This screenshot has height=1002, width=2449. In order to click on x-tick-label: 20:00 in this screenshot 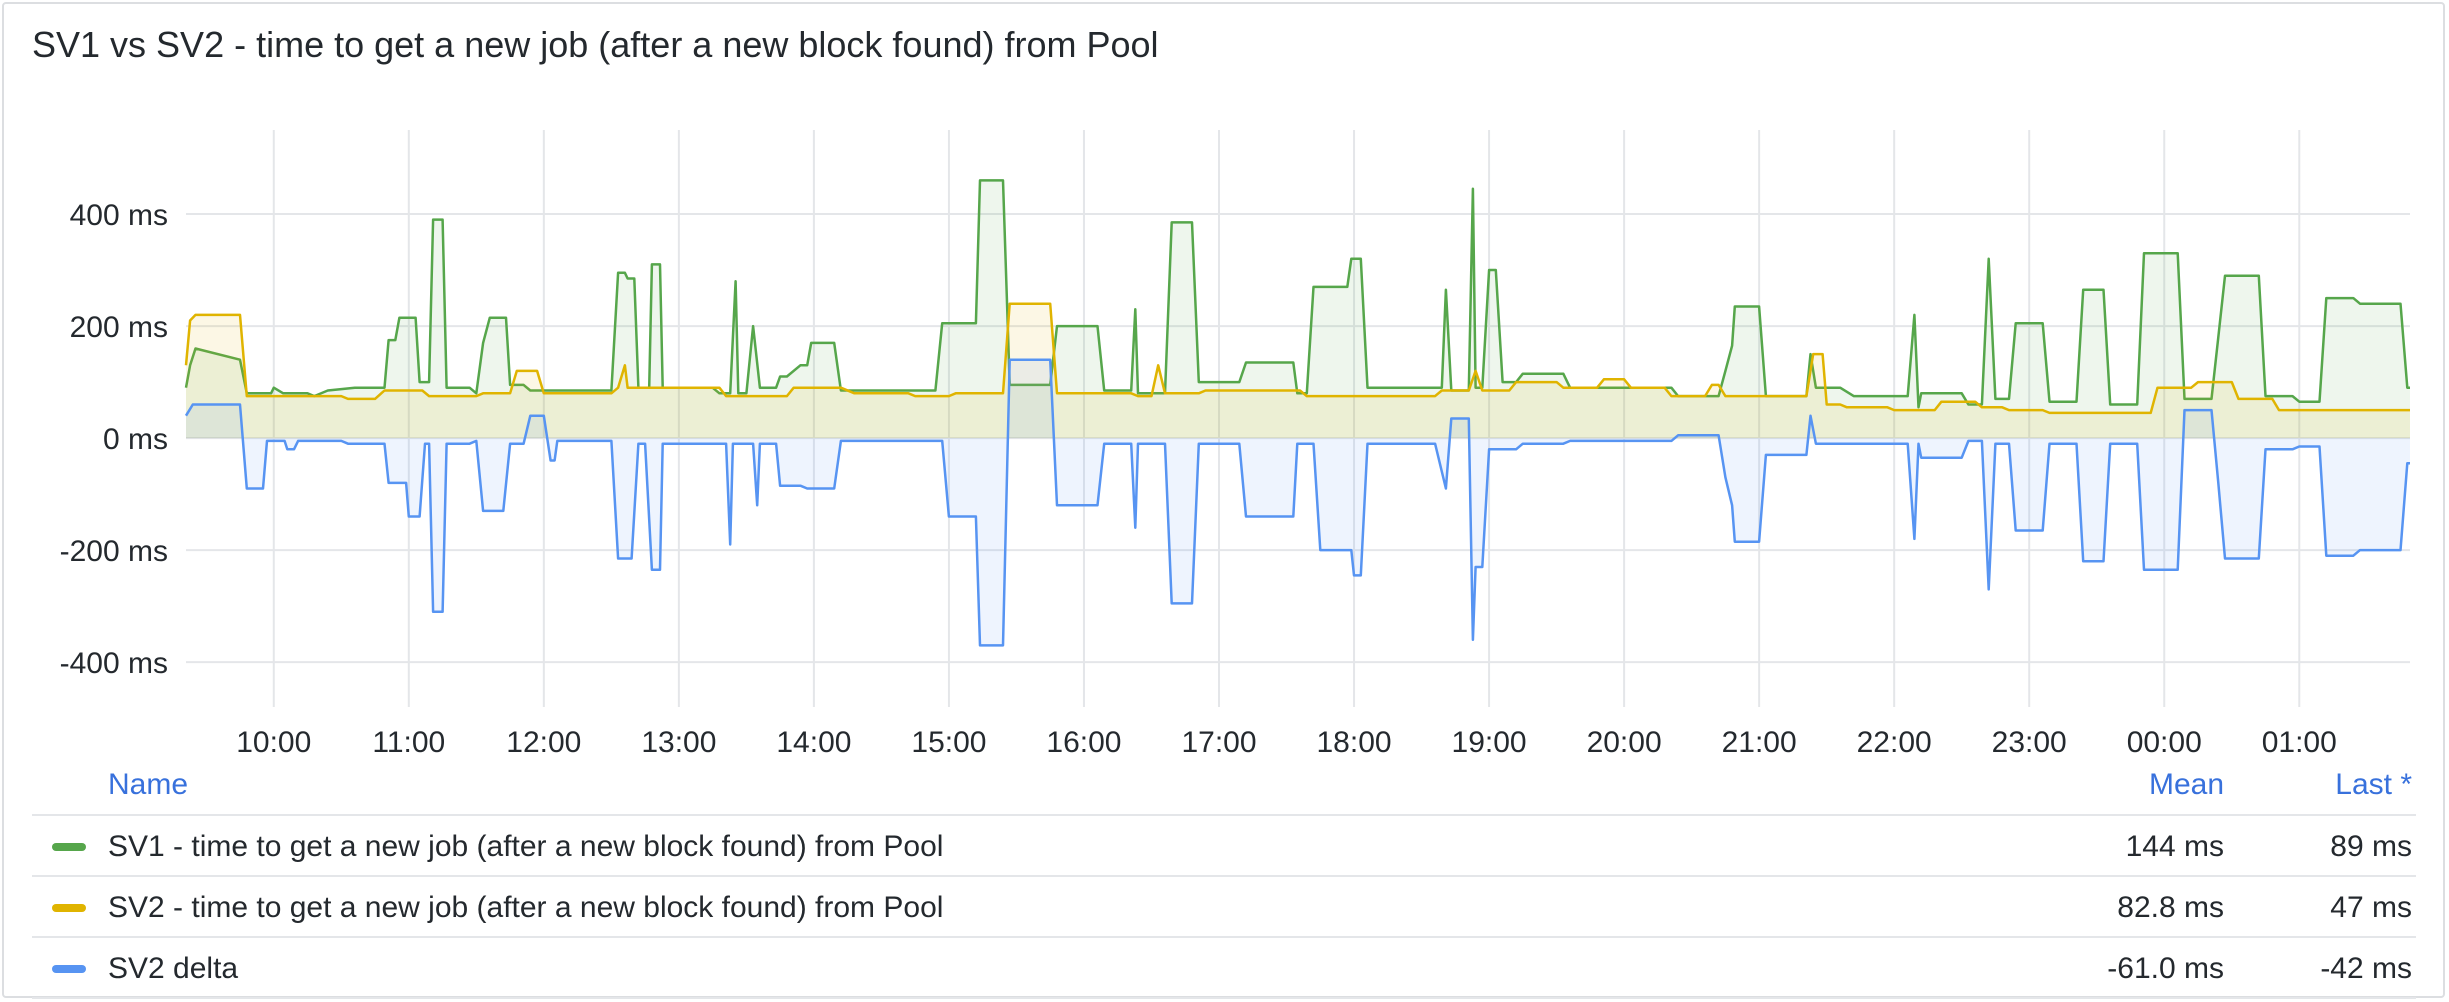, I will do `click(1624, 742)`.